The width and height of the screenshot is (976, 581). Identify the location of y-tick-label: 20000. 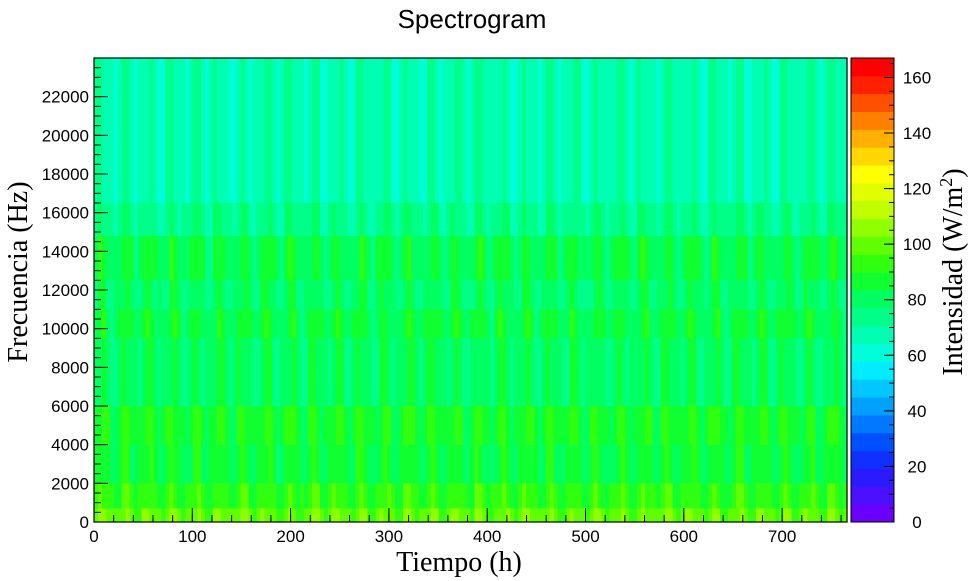
(65, 135).